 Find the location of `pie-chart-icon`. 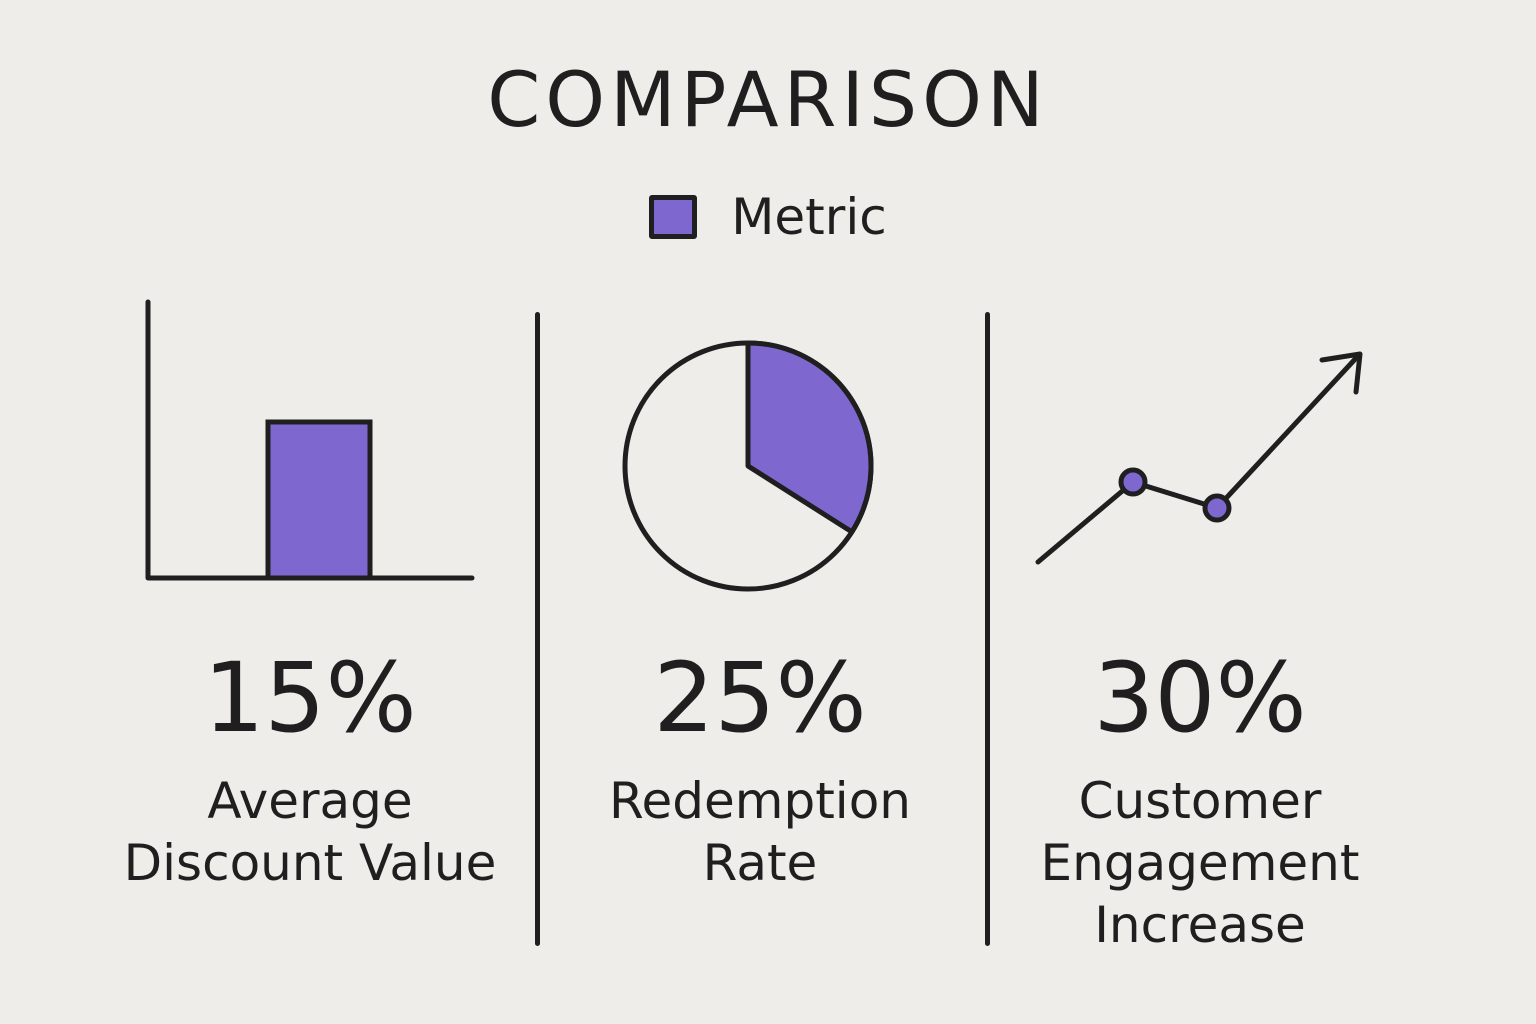

pie-chart-icon is located at coordinates (748, 466).